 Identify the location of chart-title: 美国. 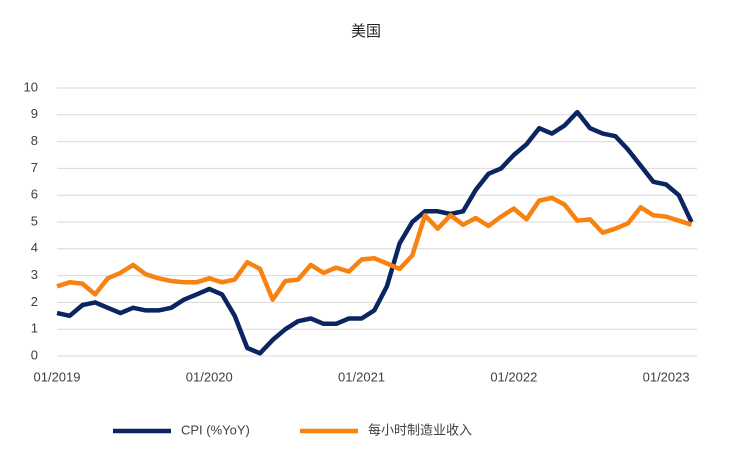
(366, 31).